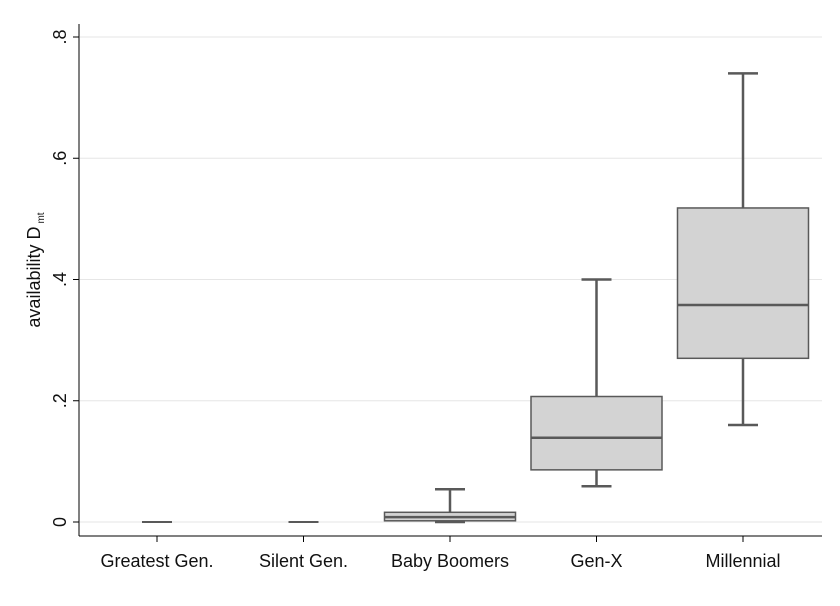 This screenshot has width=840, height=606. What do you see at coordinates (450, 561) in the screenshot?
I see `x-tick-label-2: Baby Boomers` at bounding box center [450, 561].